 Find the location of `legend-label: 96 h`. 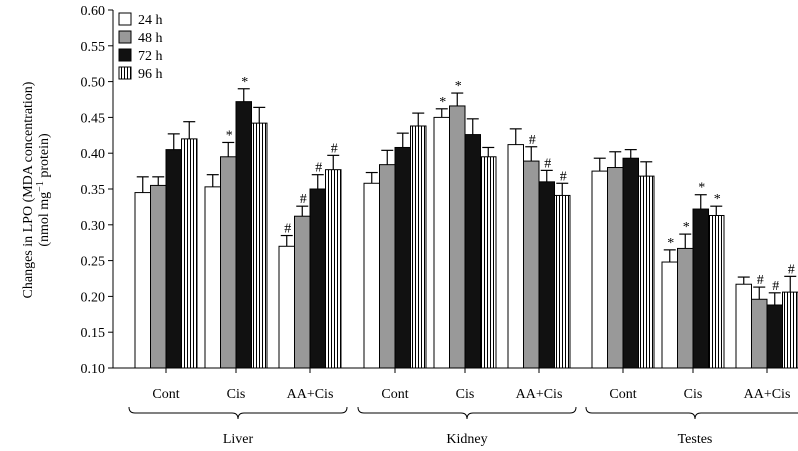

legend-label: 96 h is located at coordinates (150, 74).